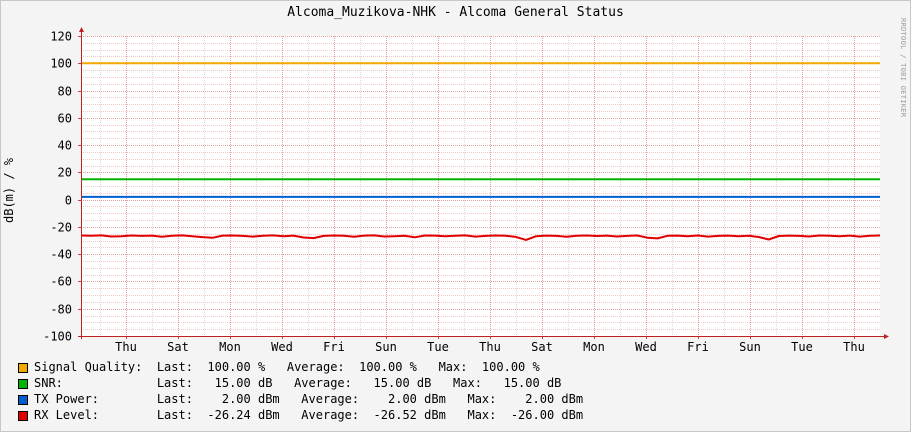 This screenshot has width=911, height=432. What do you see at coordinates (65, 92) in the screenshot?
I see `y-tick-label: 80` at bounding box center [65, 92].